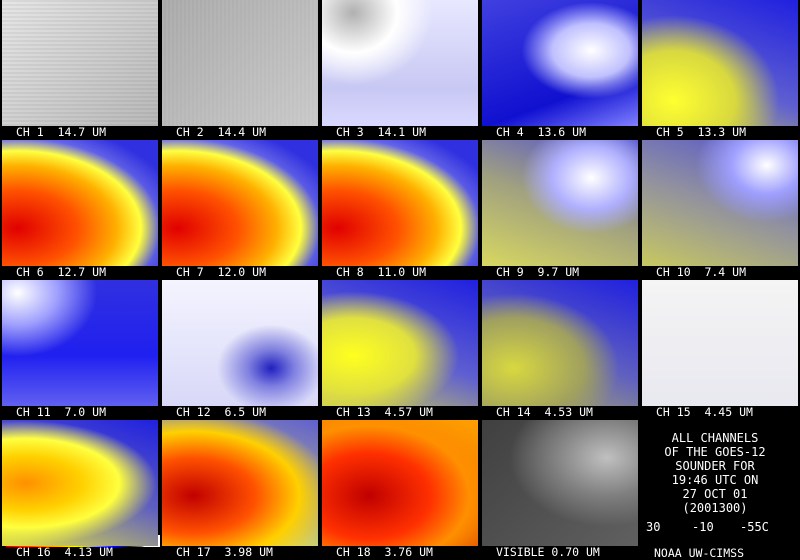 The width and height of the screenshot is (800, 560). I want to click on panel: CH 7 12.0 UM, so click(240, 210).